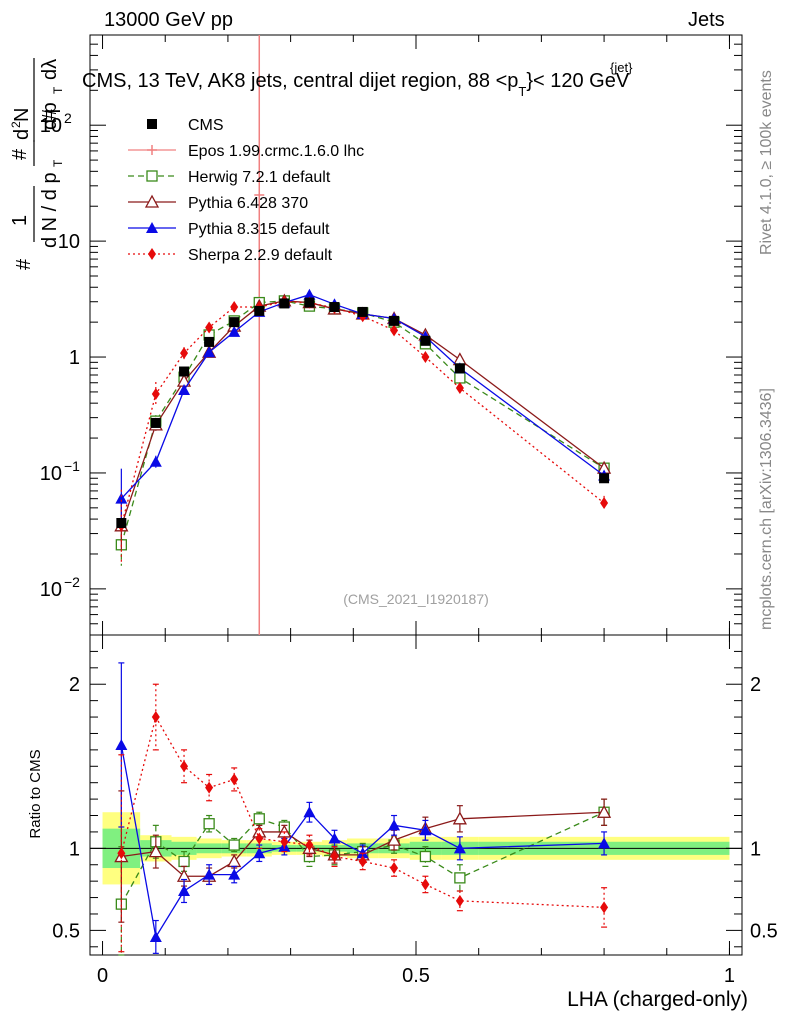 The width and height of the screenshot is (786, 1024). What do you see at coordinates (16, 124) in the screenshot?
I see `ylabel-2-sup: 2` at bounding box center [16, 124].